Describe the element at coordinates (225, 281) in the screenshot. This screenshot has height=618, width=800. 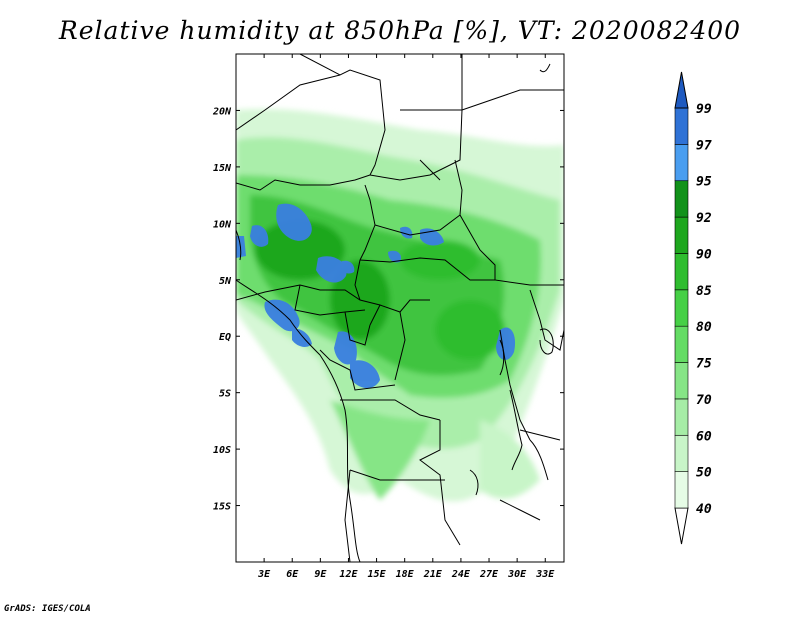
I see `lat-label: 5N` at that location.